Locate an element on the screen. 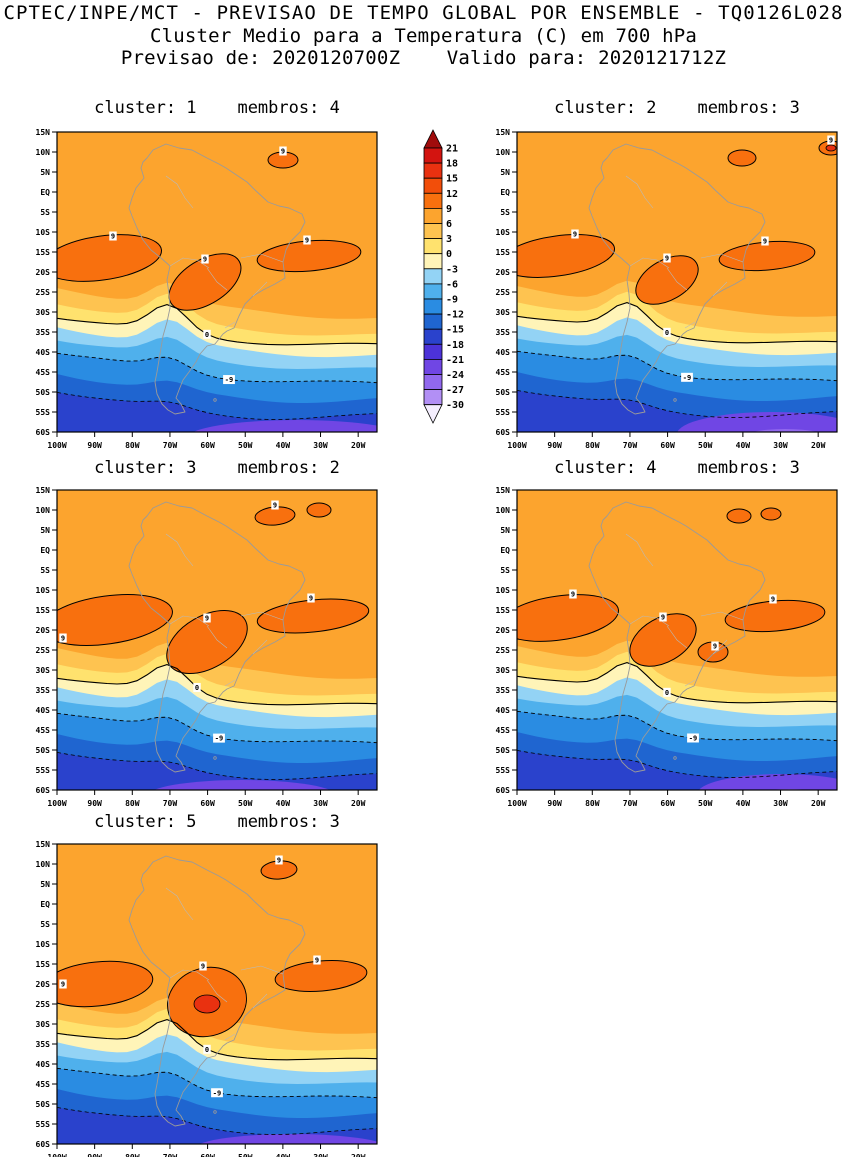 The height and width of the screenshot is (1157, 847). lon-label: 100W is located at coordinates (516, 445).